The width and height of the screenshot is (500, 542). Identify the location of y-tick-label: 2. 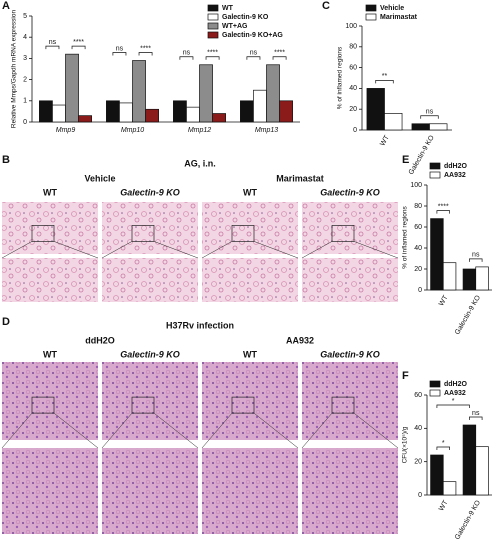
(25, 79).